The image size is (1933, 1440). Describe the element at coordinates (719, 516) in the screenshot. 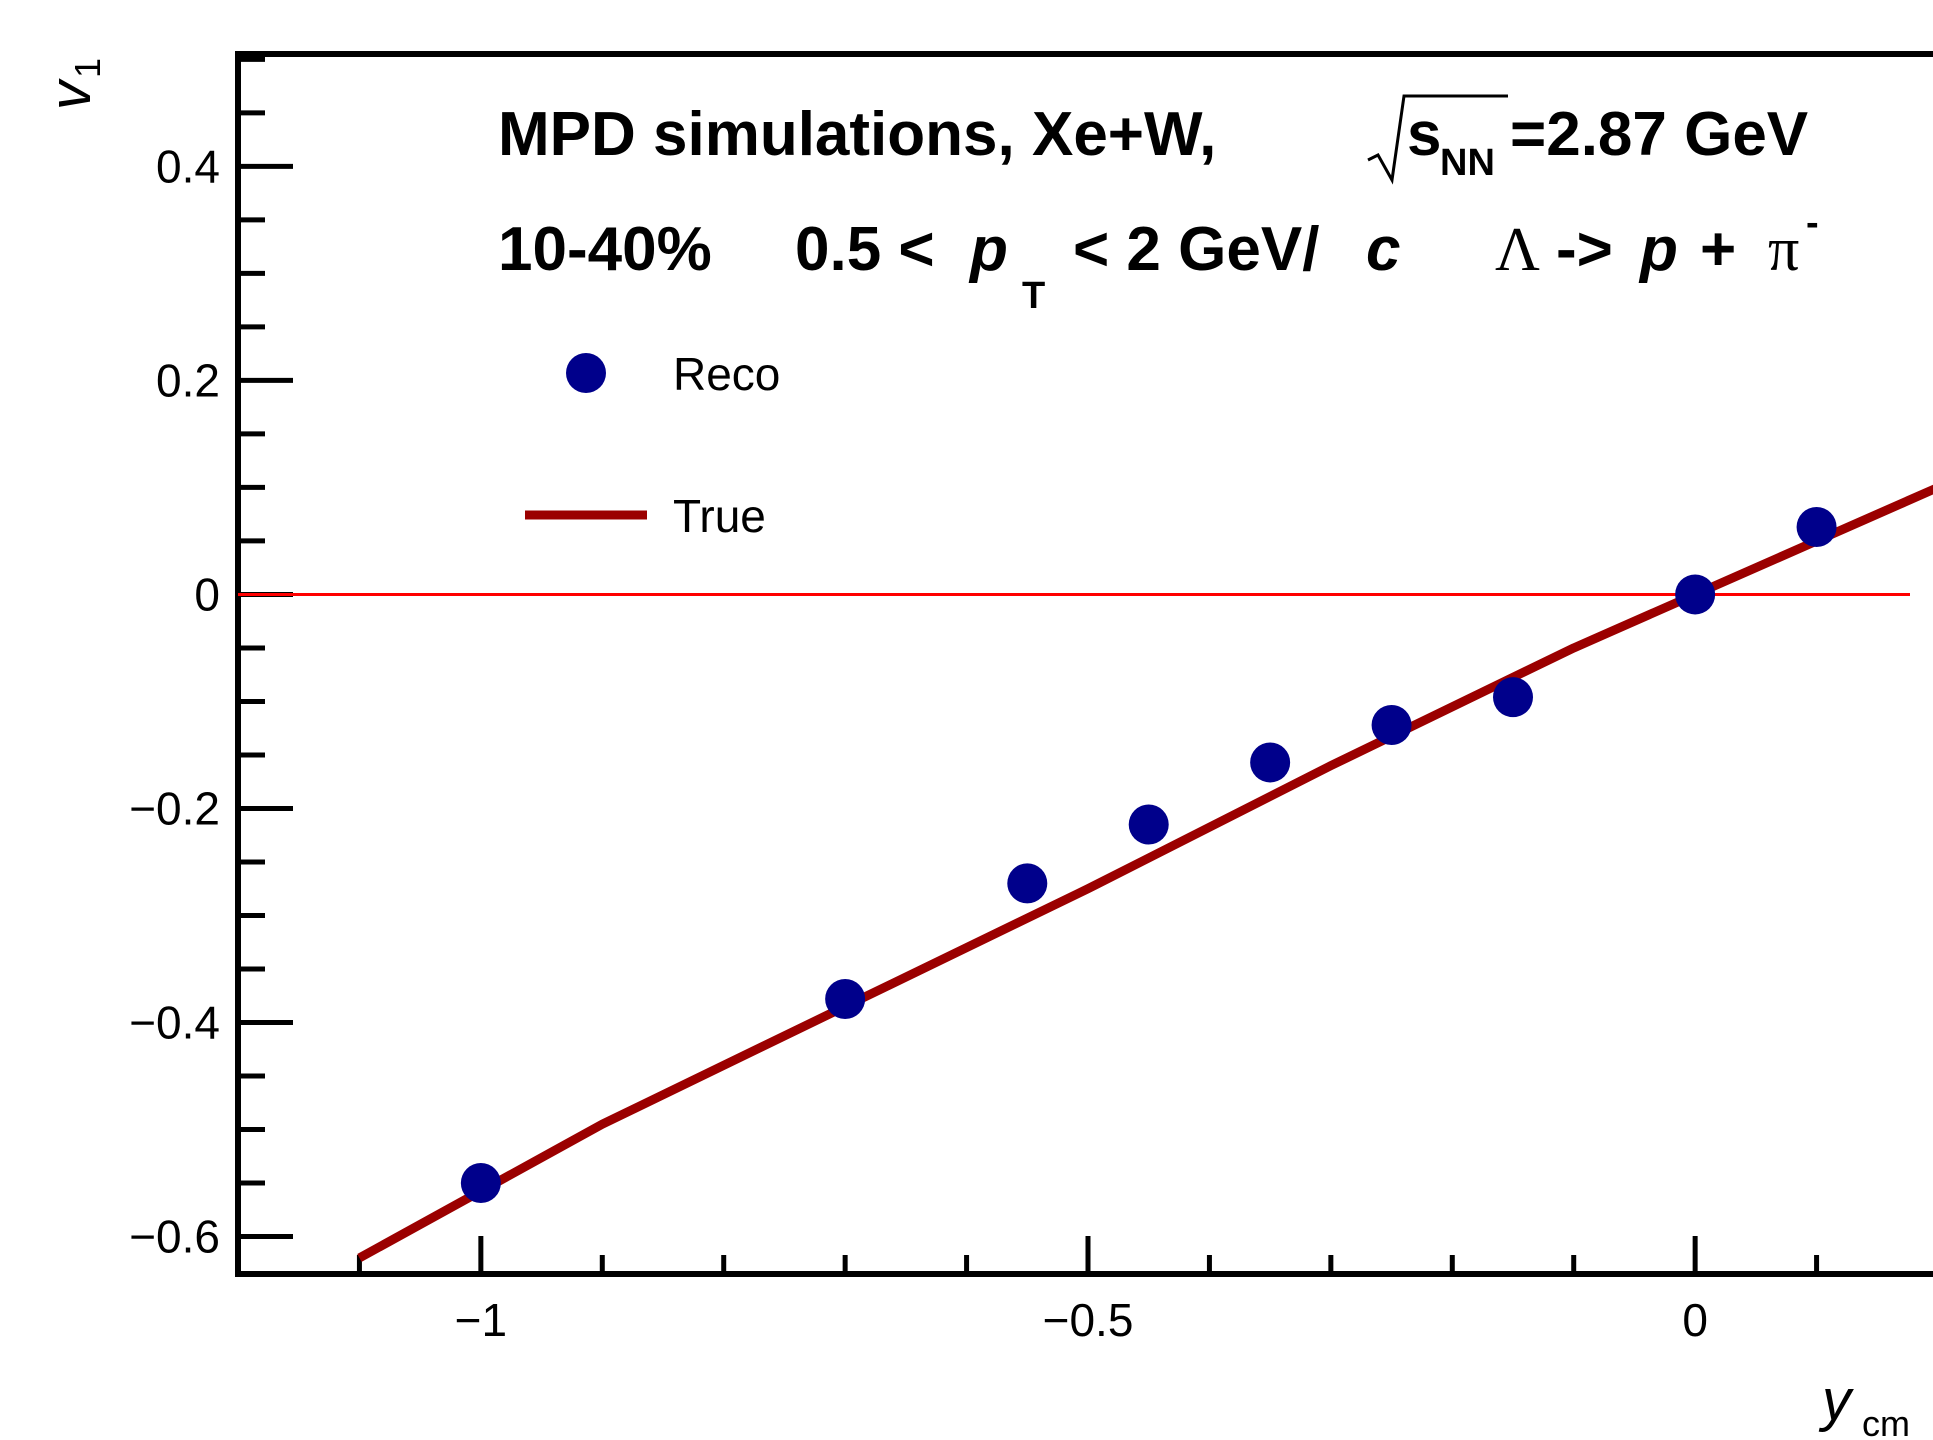

I see `legend-true-label: True` at that location.